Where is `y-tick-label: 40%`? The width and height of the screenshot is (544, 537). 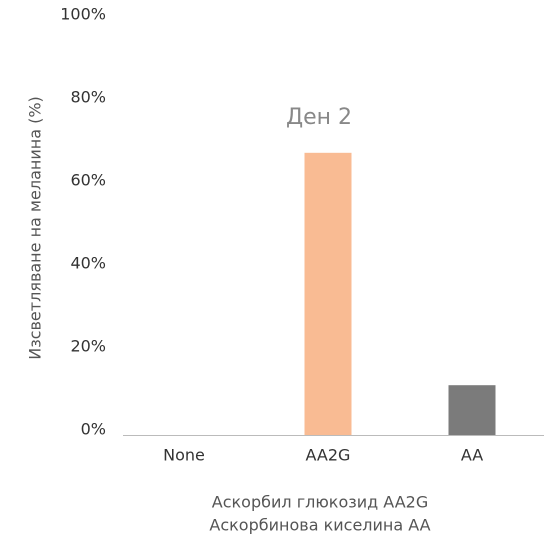
y-tick-label: 40% is located at coordinates (88, 263).